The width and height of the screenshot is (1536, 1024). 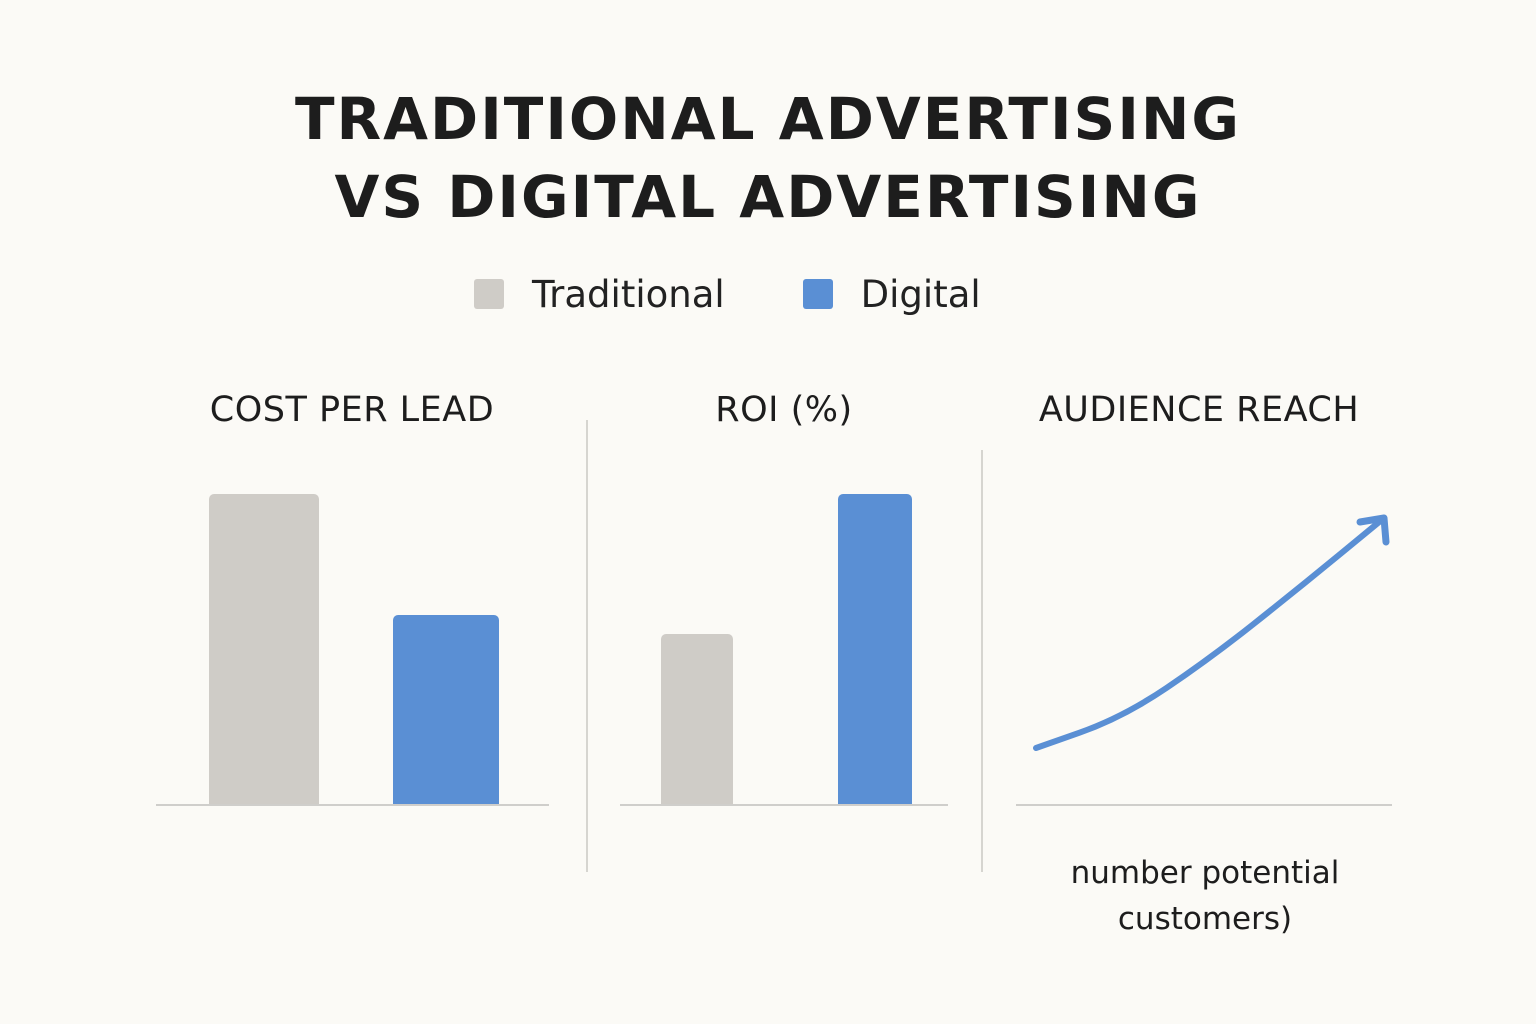 What do you see at coordinates (727, 294) in the screenshot?
I see `legend: Traditional Digital` at bounding box center [727, 294].